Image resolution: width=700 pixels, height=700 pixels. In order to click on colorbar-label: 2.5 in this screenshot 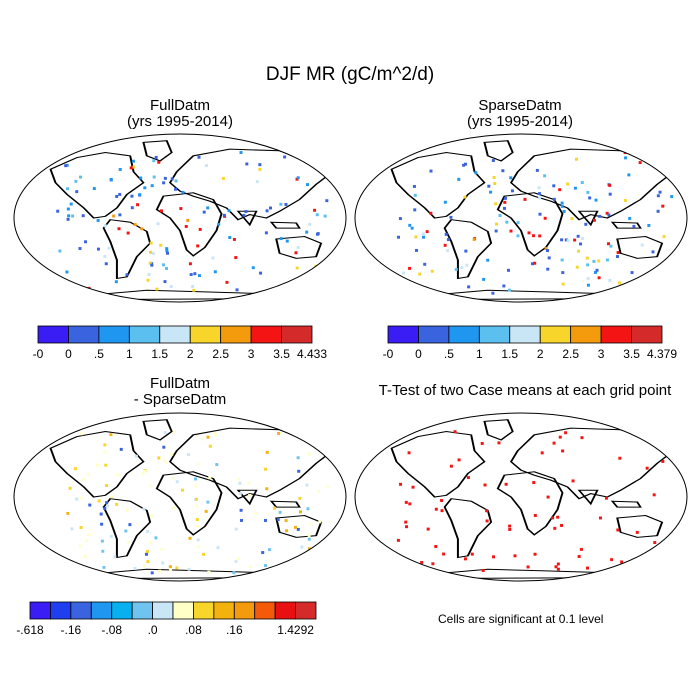, I will do `click(220, 354)`.